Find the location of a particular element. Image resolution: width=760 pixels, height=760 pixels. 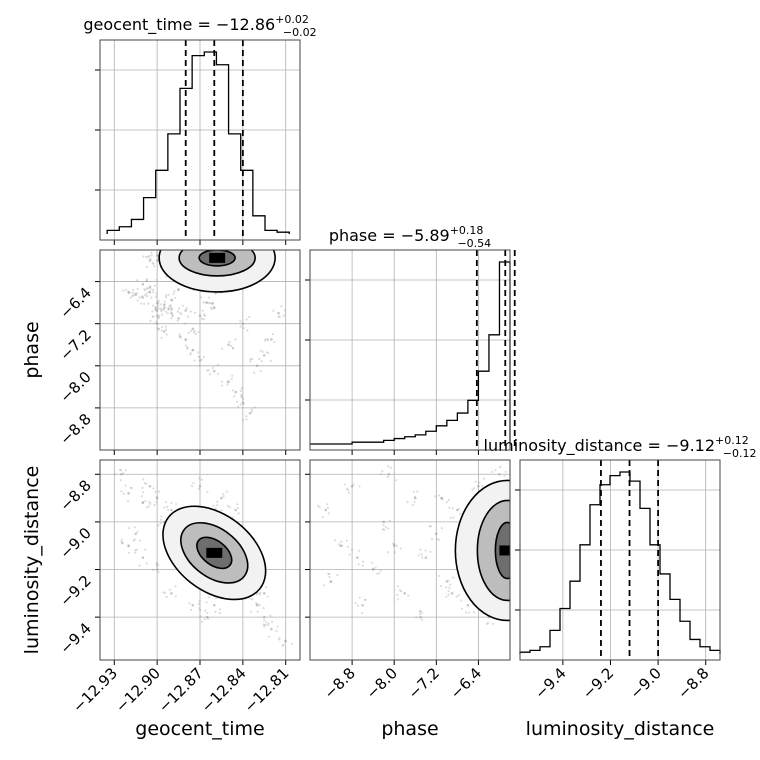

tick-label-y: −8.0 is located at coordinates (75, 387).